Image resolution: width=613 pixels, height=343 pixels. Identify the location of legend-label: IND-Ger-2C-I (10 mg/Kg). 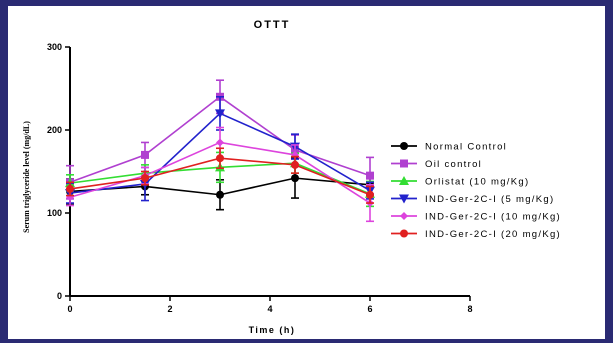
(493, 217).